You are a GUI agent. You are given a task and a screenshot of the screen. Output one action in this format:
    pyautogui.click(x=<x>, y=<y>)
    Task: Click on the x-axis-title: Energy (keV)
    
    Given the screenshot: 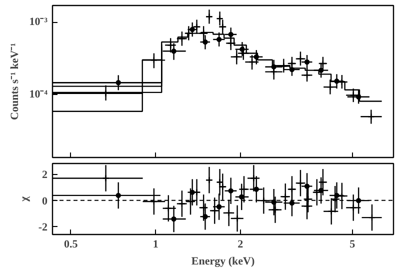 What is the action you would take?
    pyautogui.click(x=223, y=262)
    